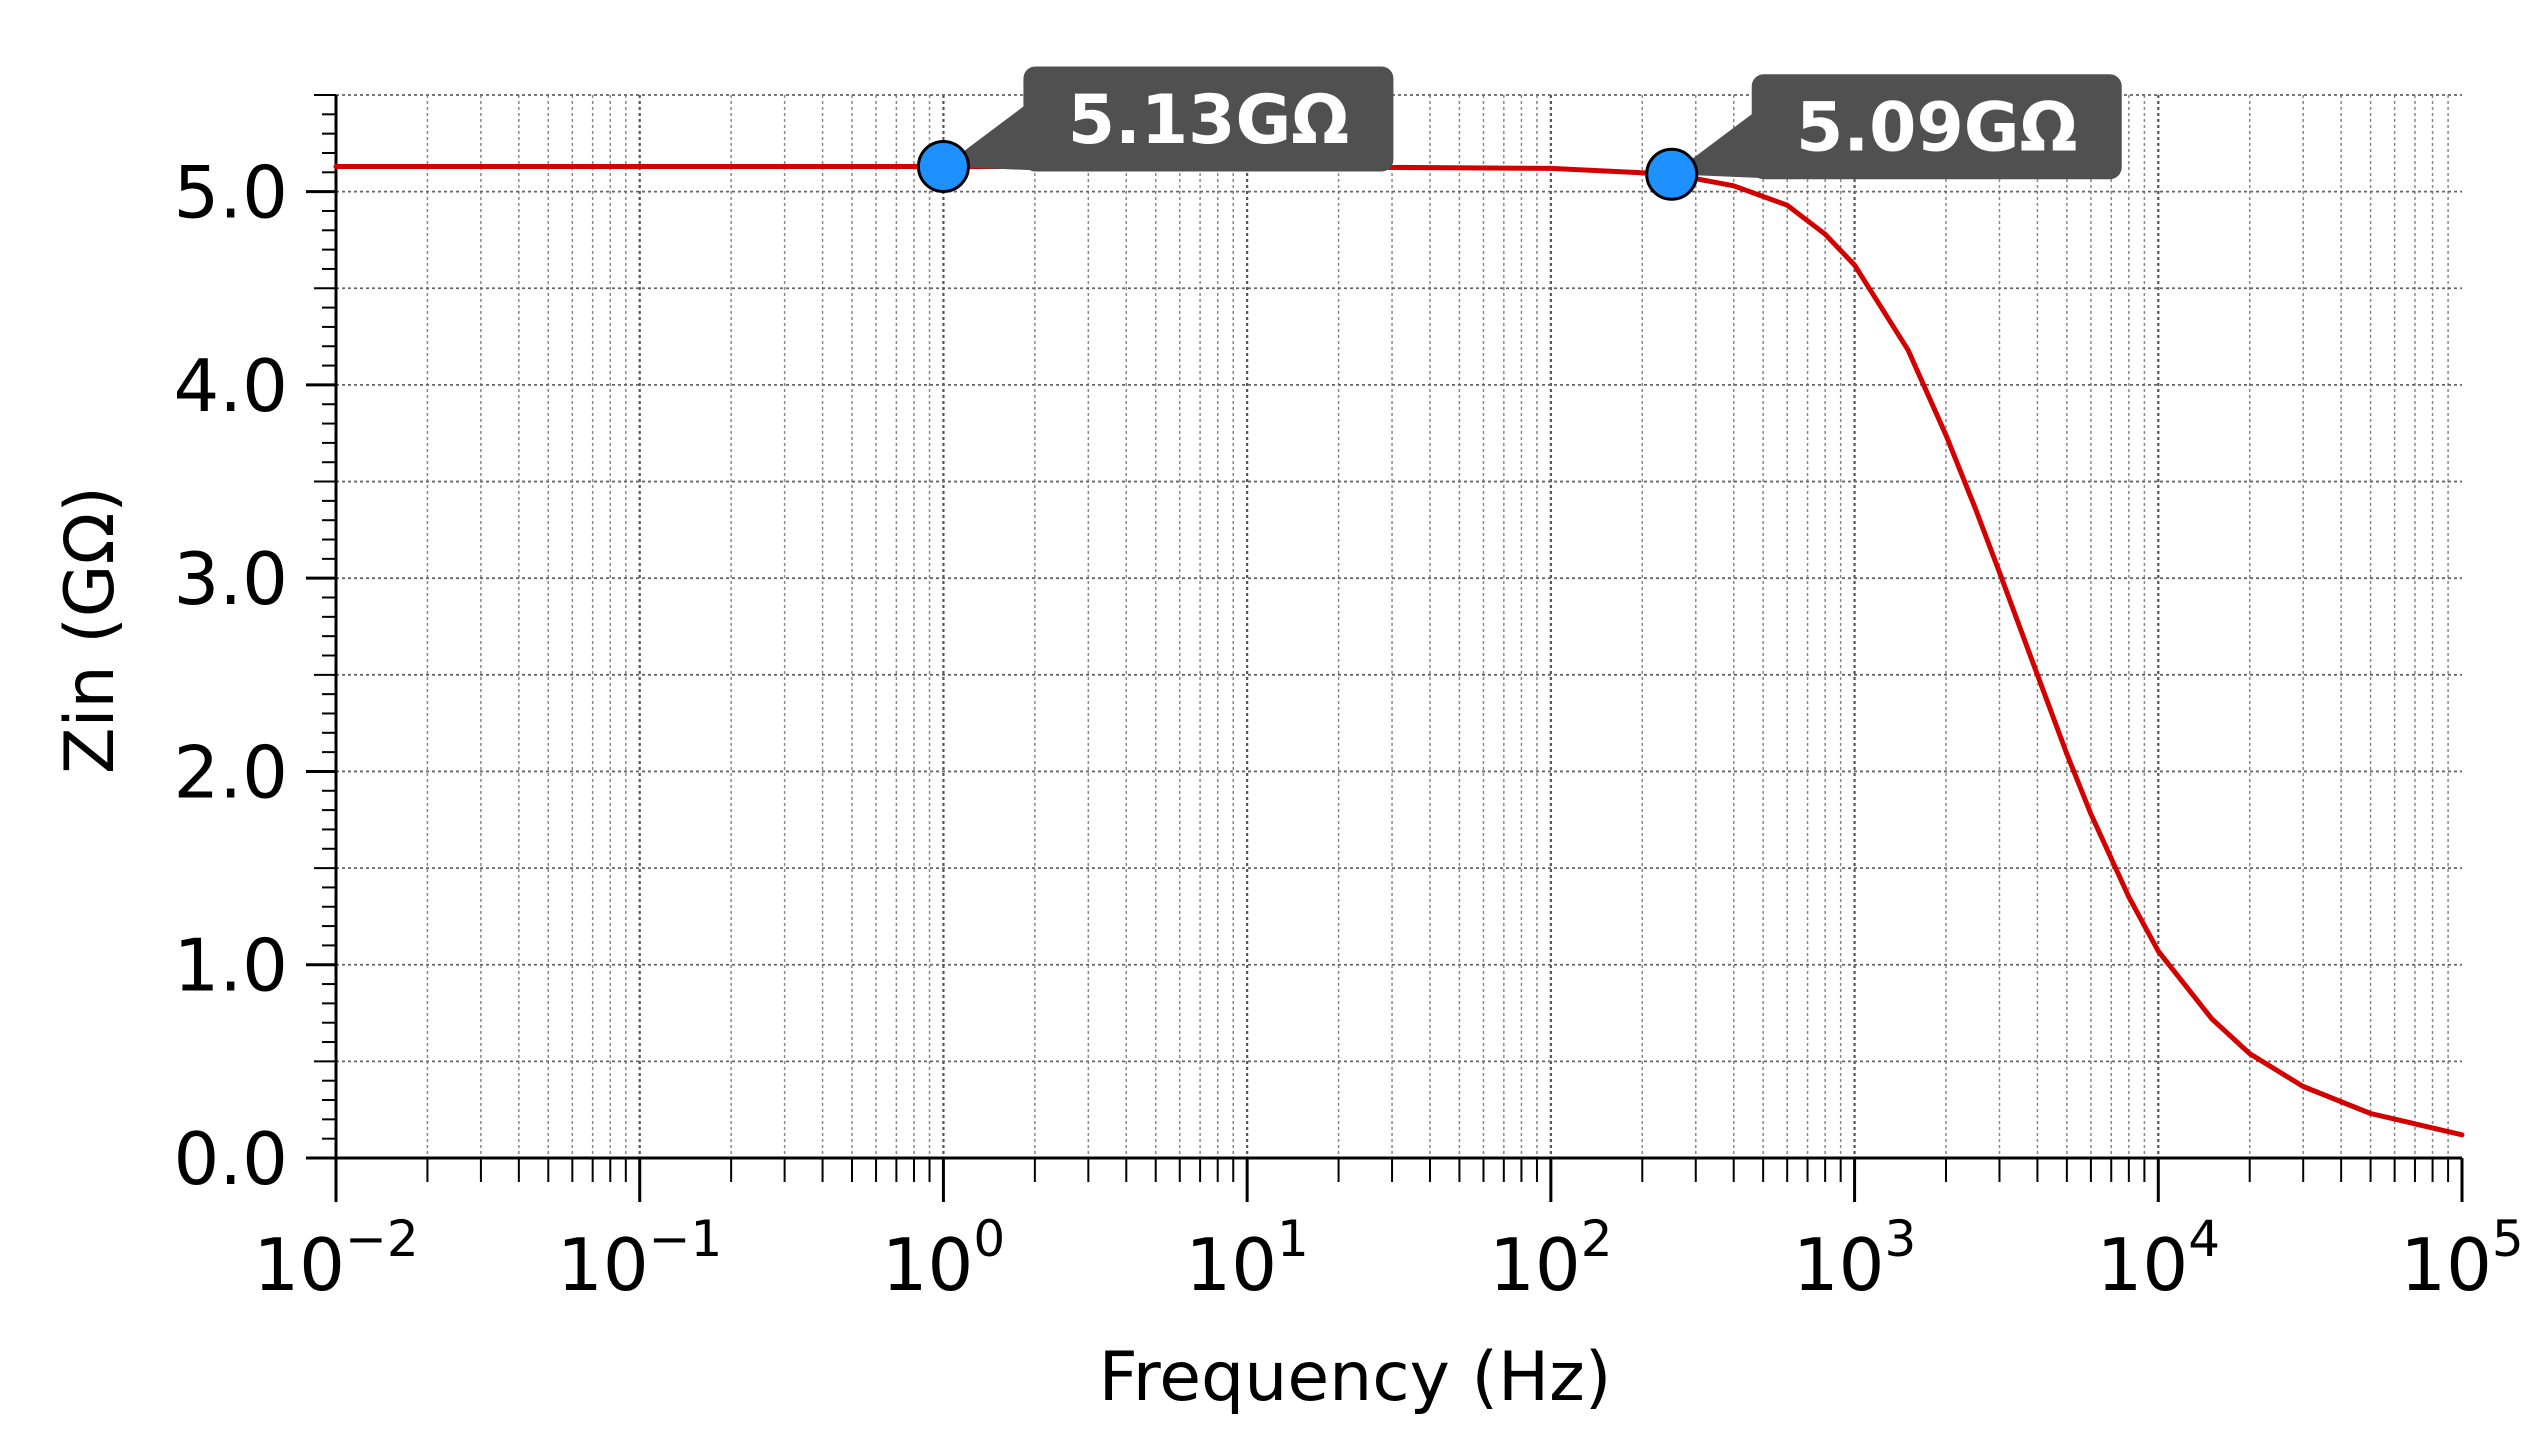  I want to click on annotation: 5.13GΩ, so click(1155, 130).